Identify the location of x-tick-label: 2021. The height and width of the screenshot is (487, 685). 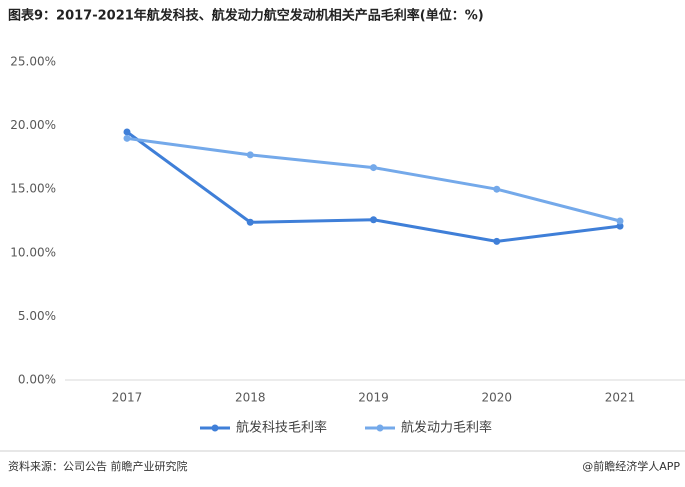
(620, 398).